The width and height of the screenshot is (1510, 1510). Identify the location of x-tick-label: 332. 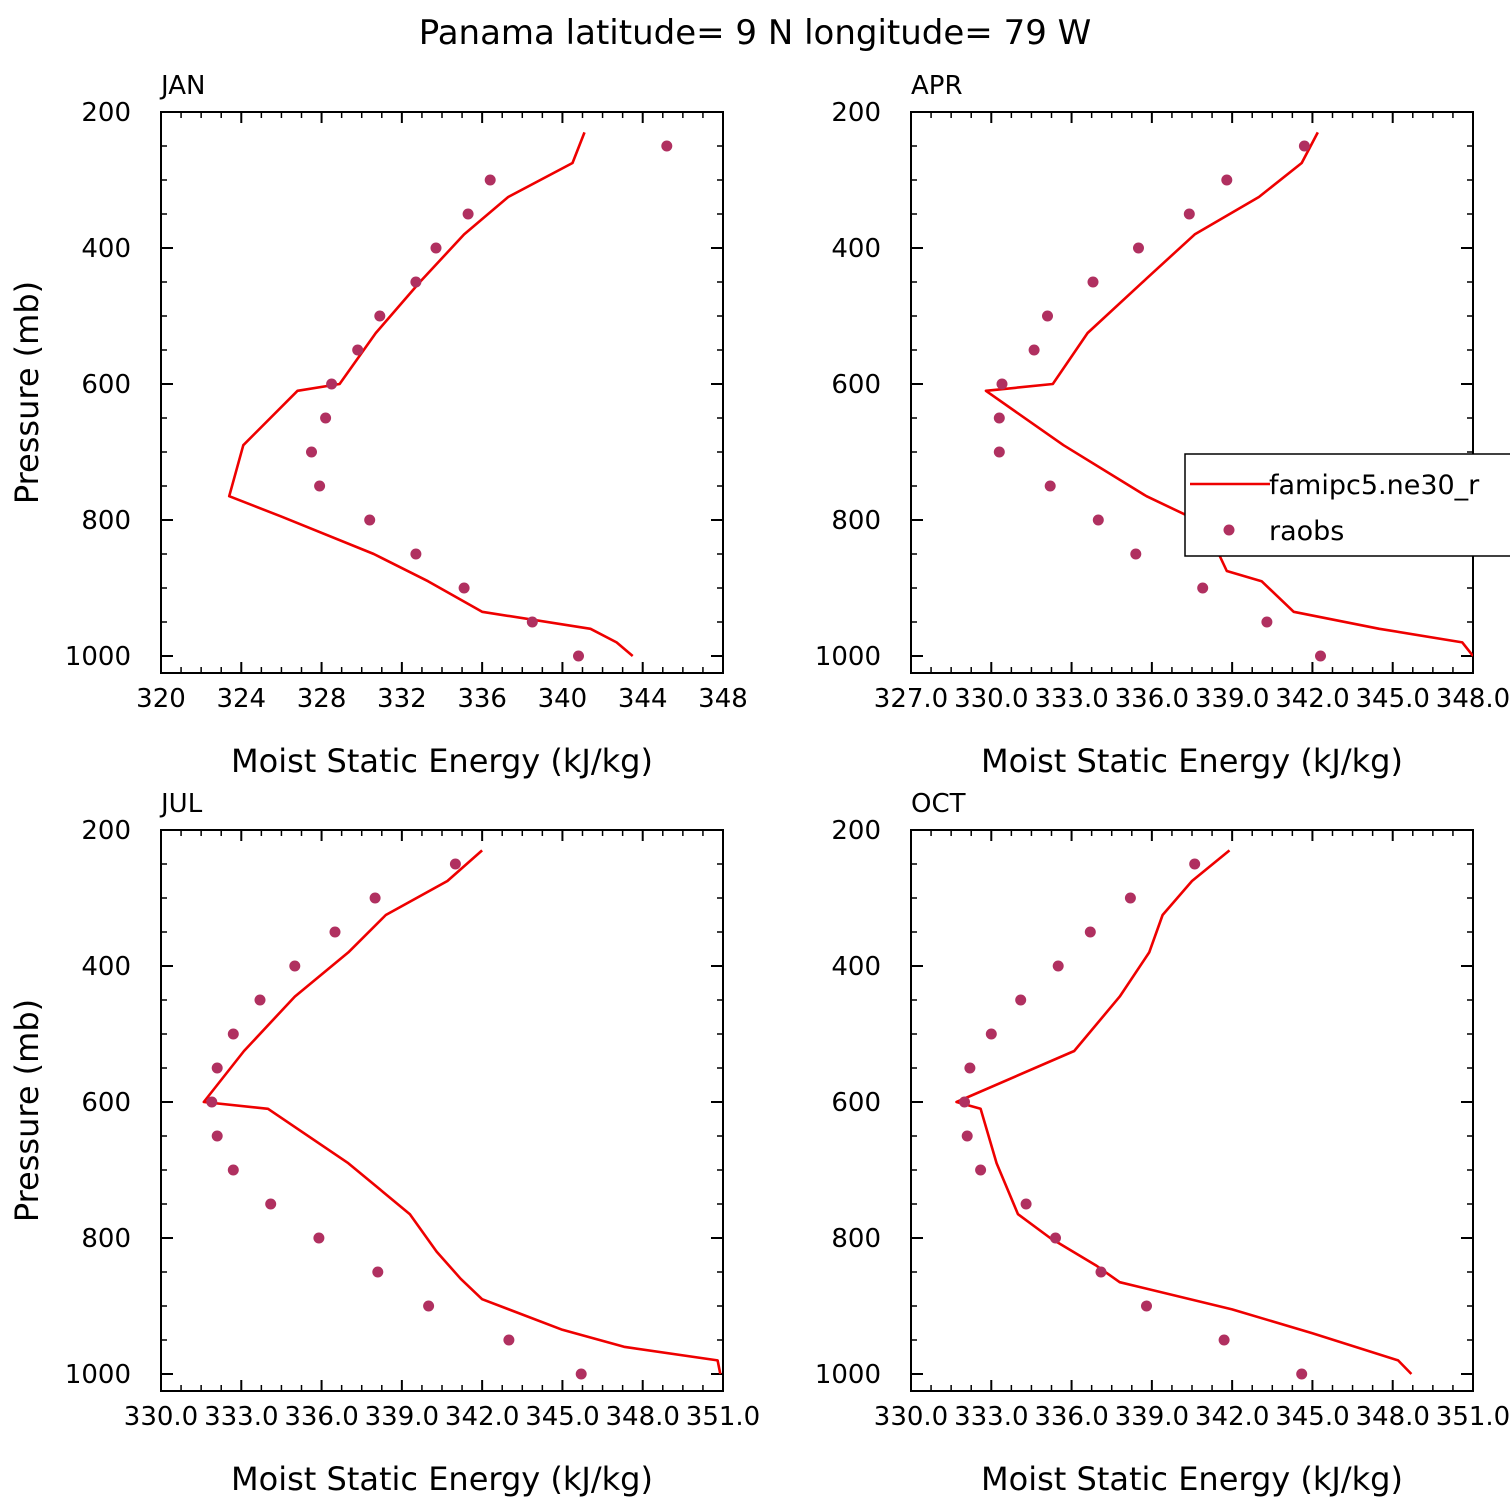
(402, 699).